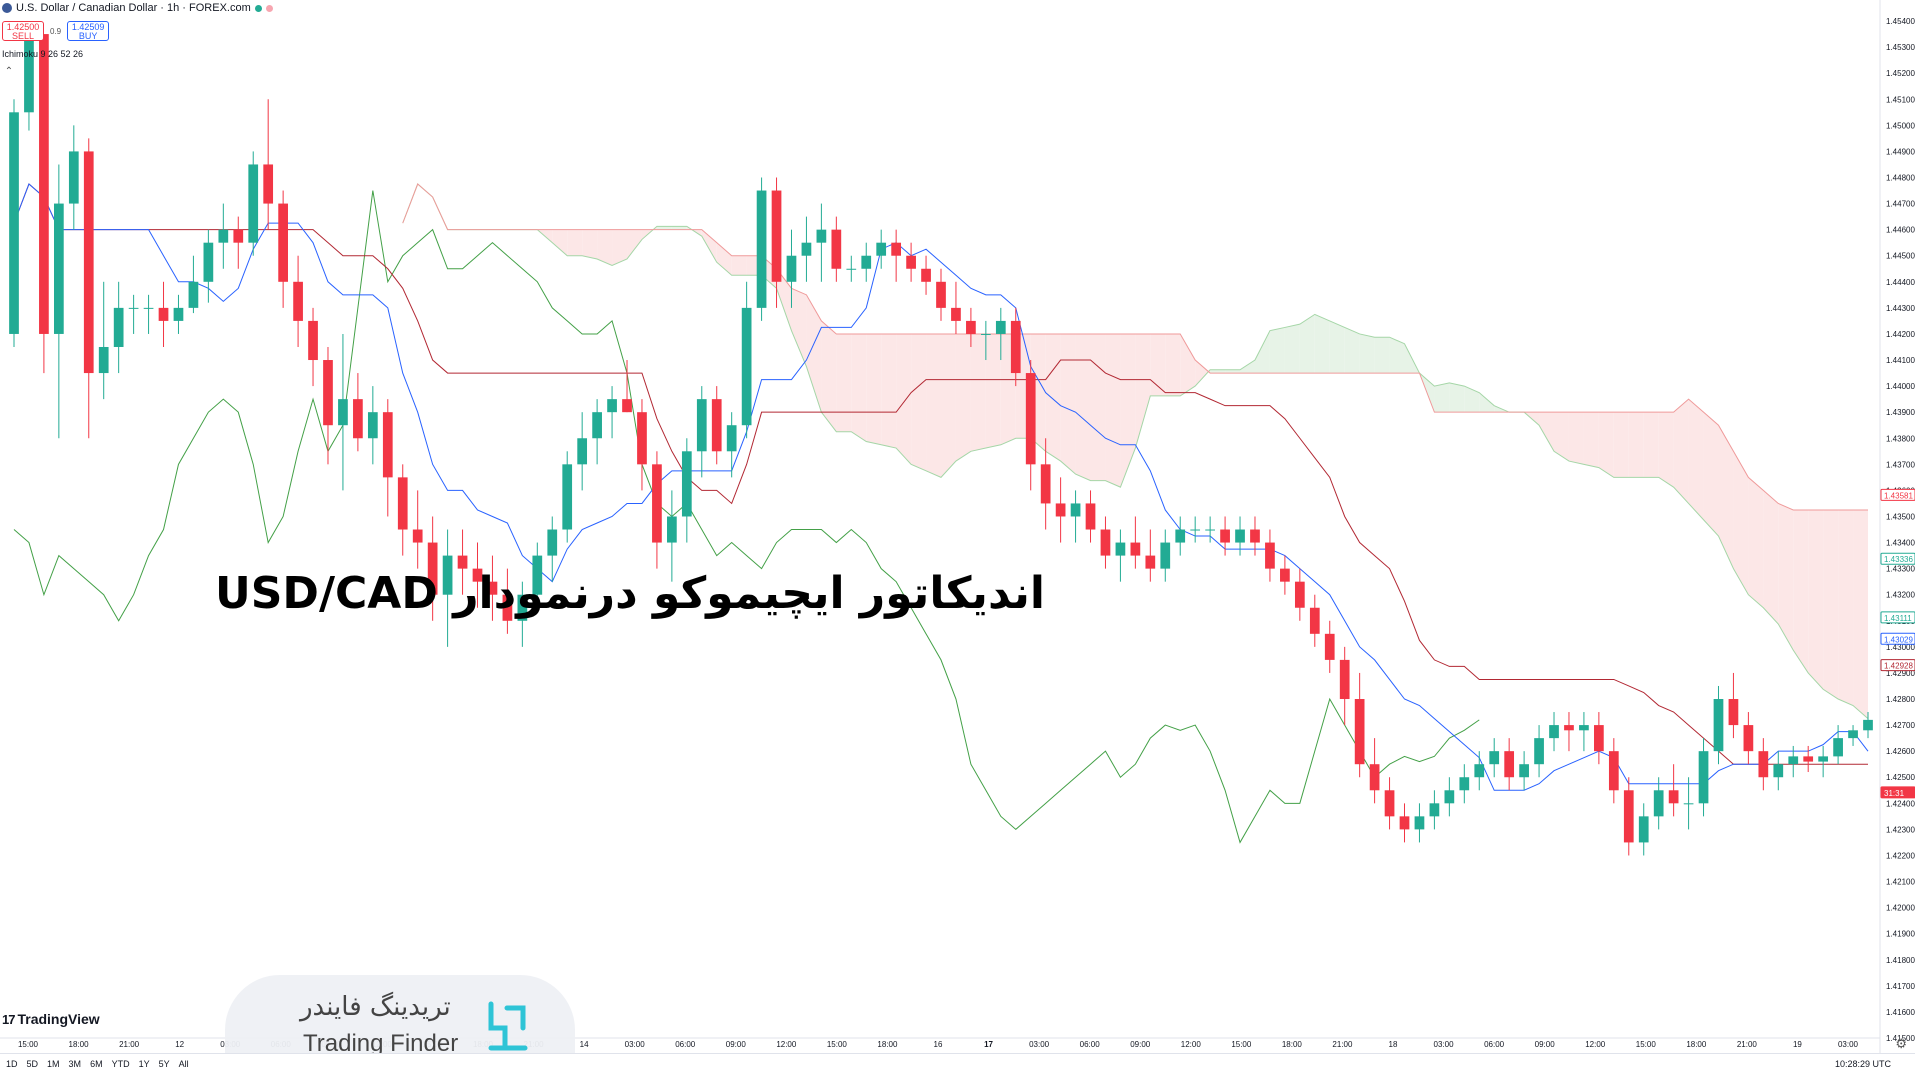  I want to click on sell-button: 1.42500 SELL, so click(23, 31).